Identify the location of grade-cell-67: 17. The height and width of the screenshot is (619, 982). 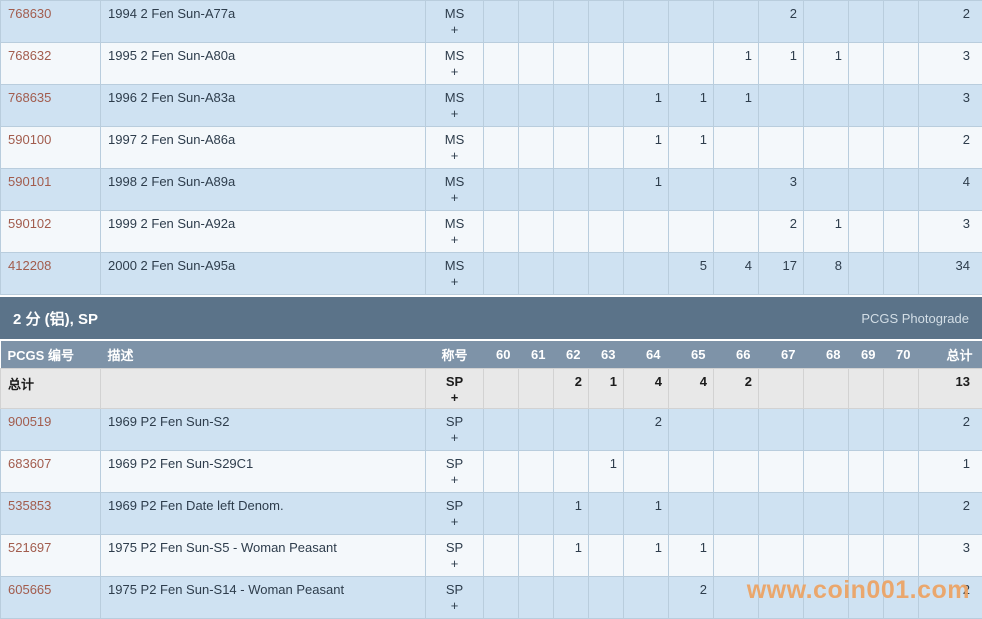
(781, 273).